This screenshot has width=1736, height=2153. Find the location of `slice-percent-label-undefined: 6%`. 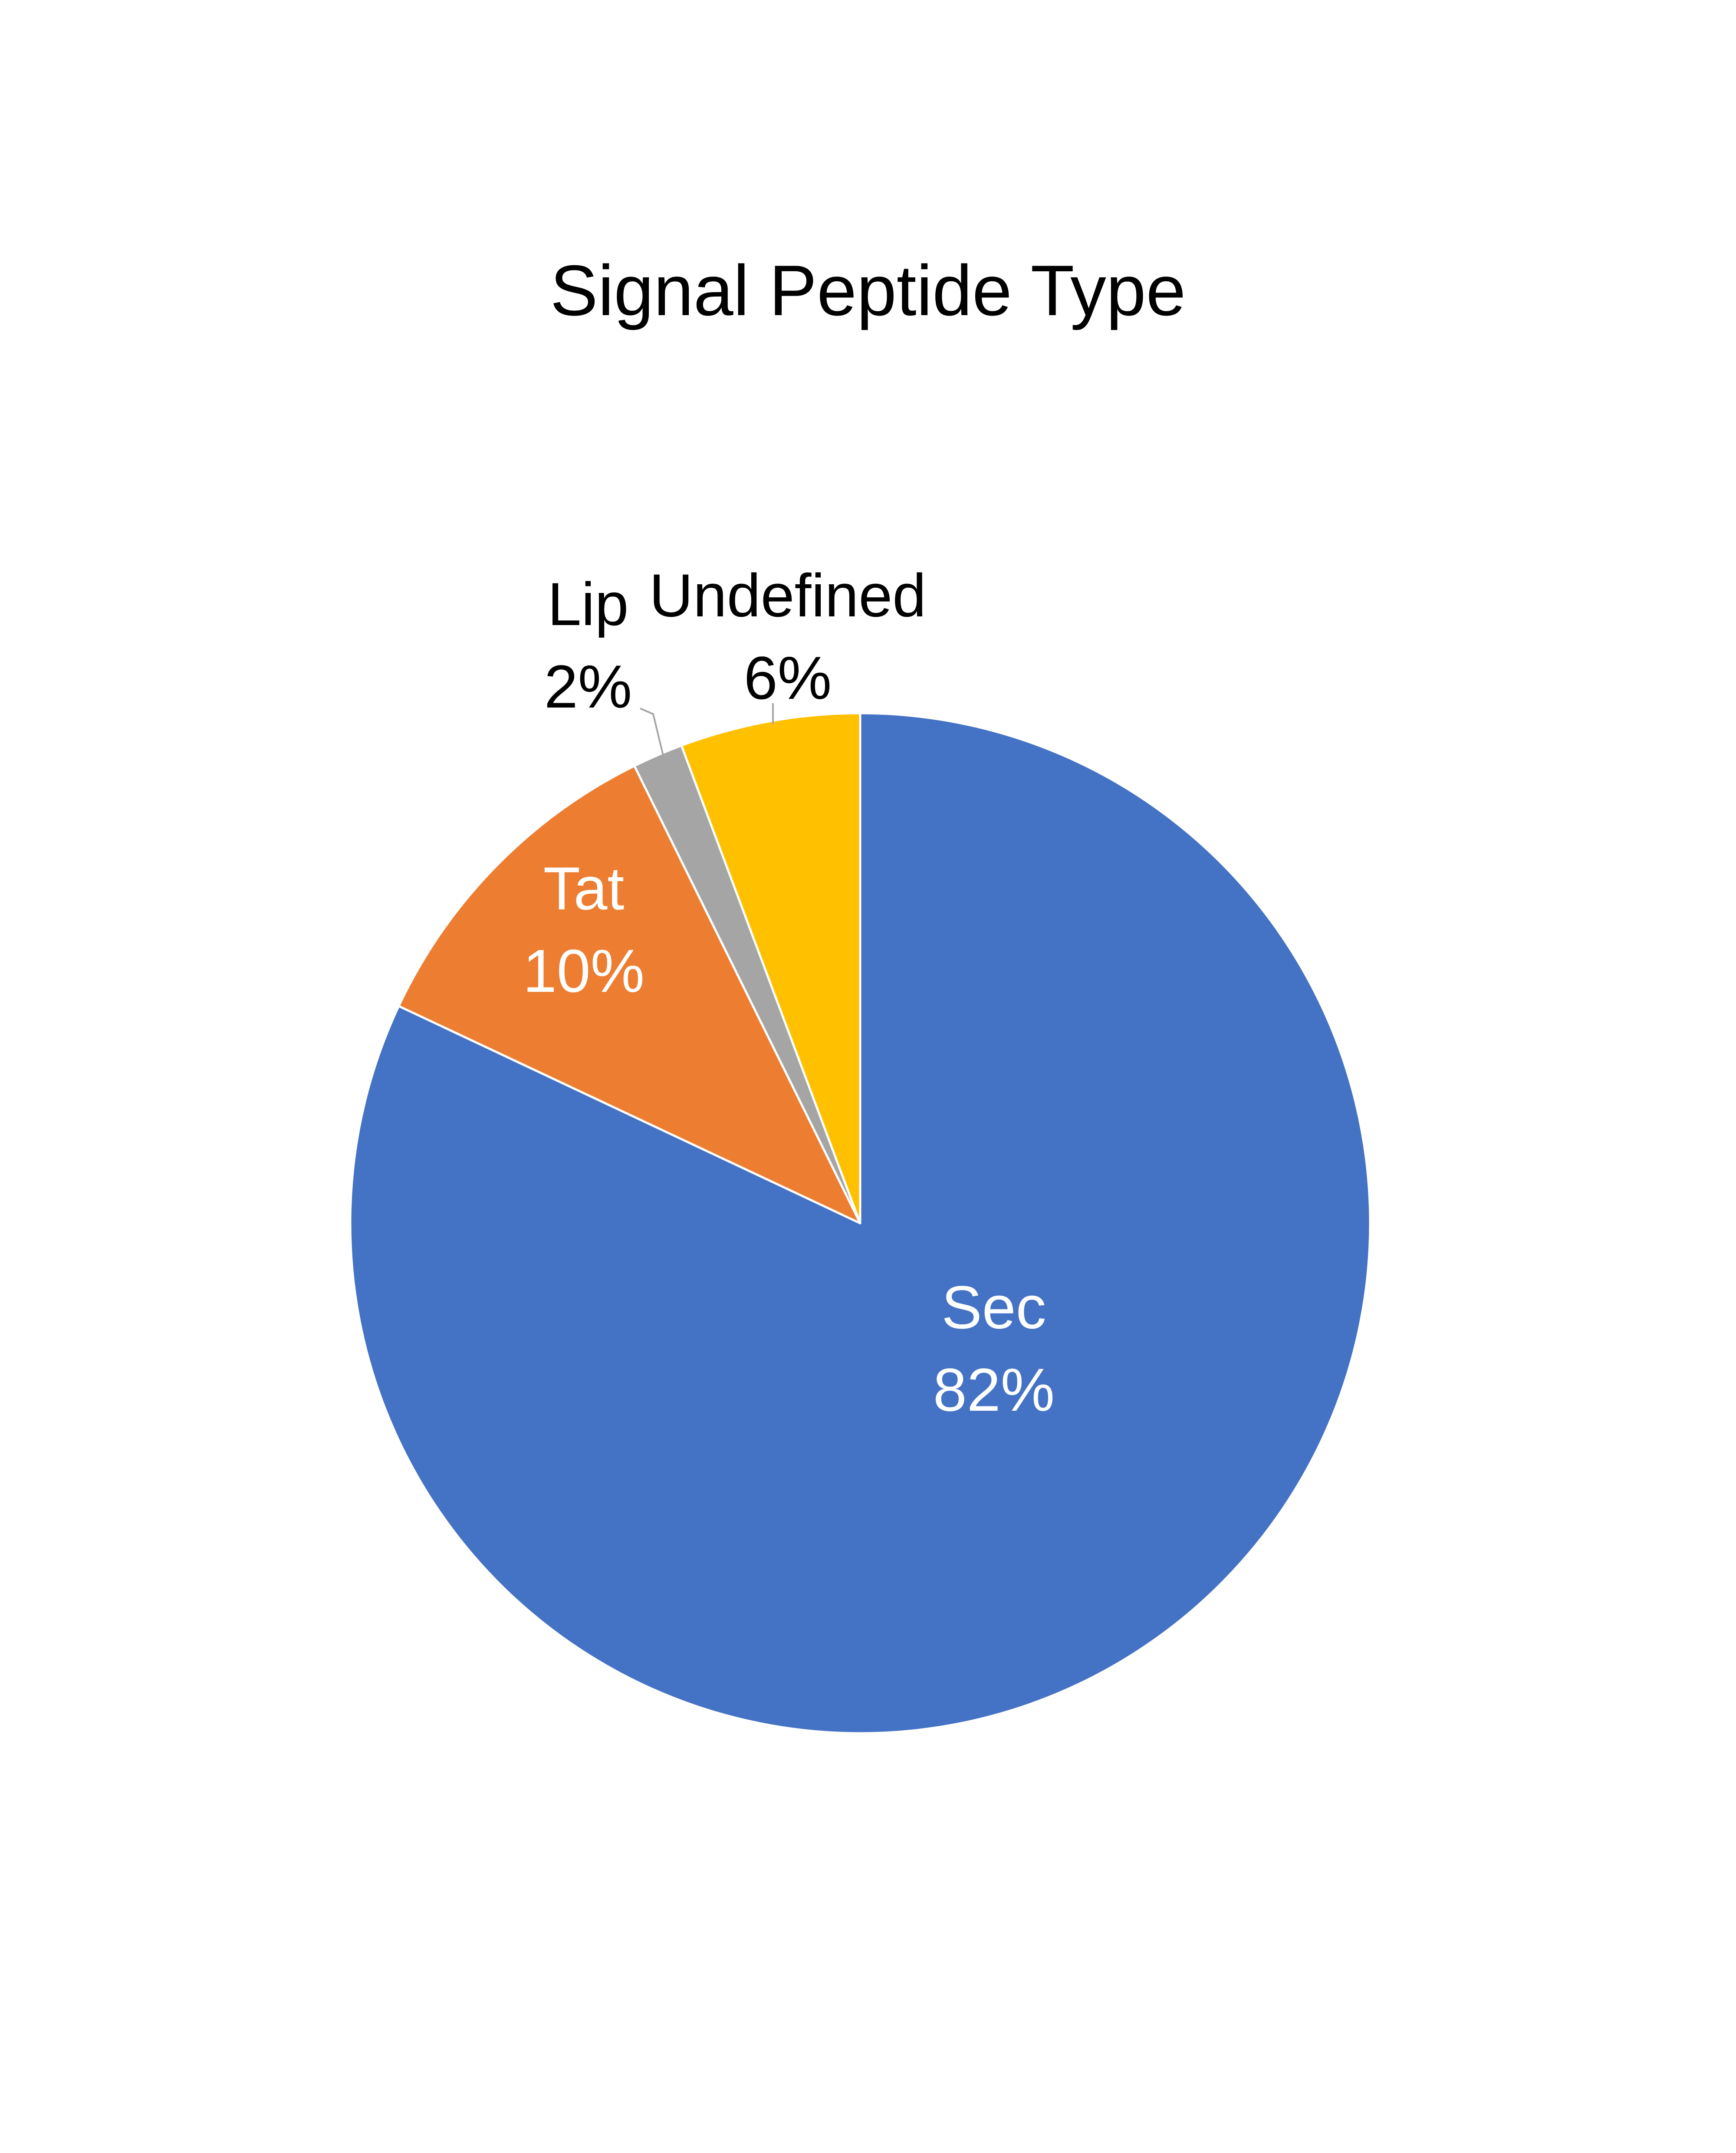

slice-percent-label-undefined: 6% is located at coordinates (788, 678).